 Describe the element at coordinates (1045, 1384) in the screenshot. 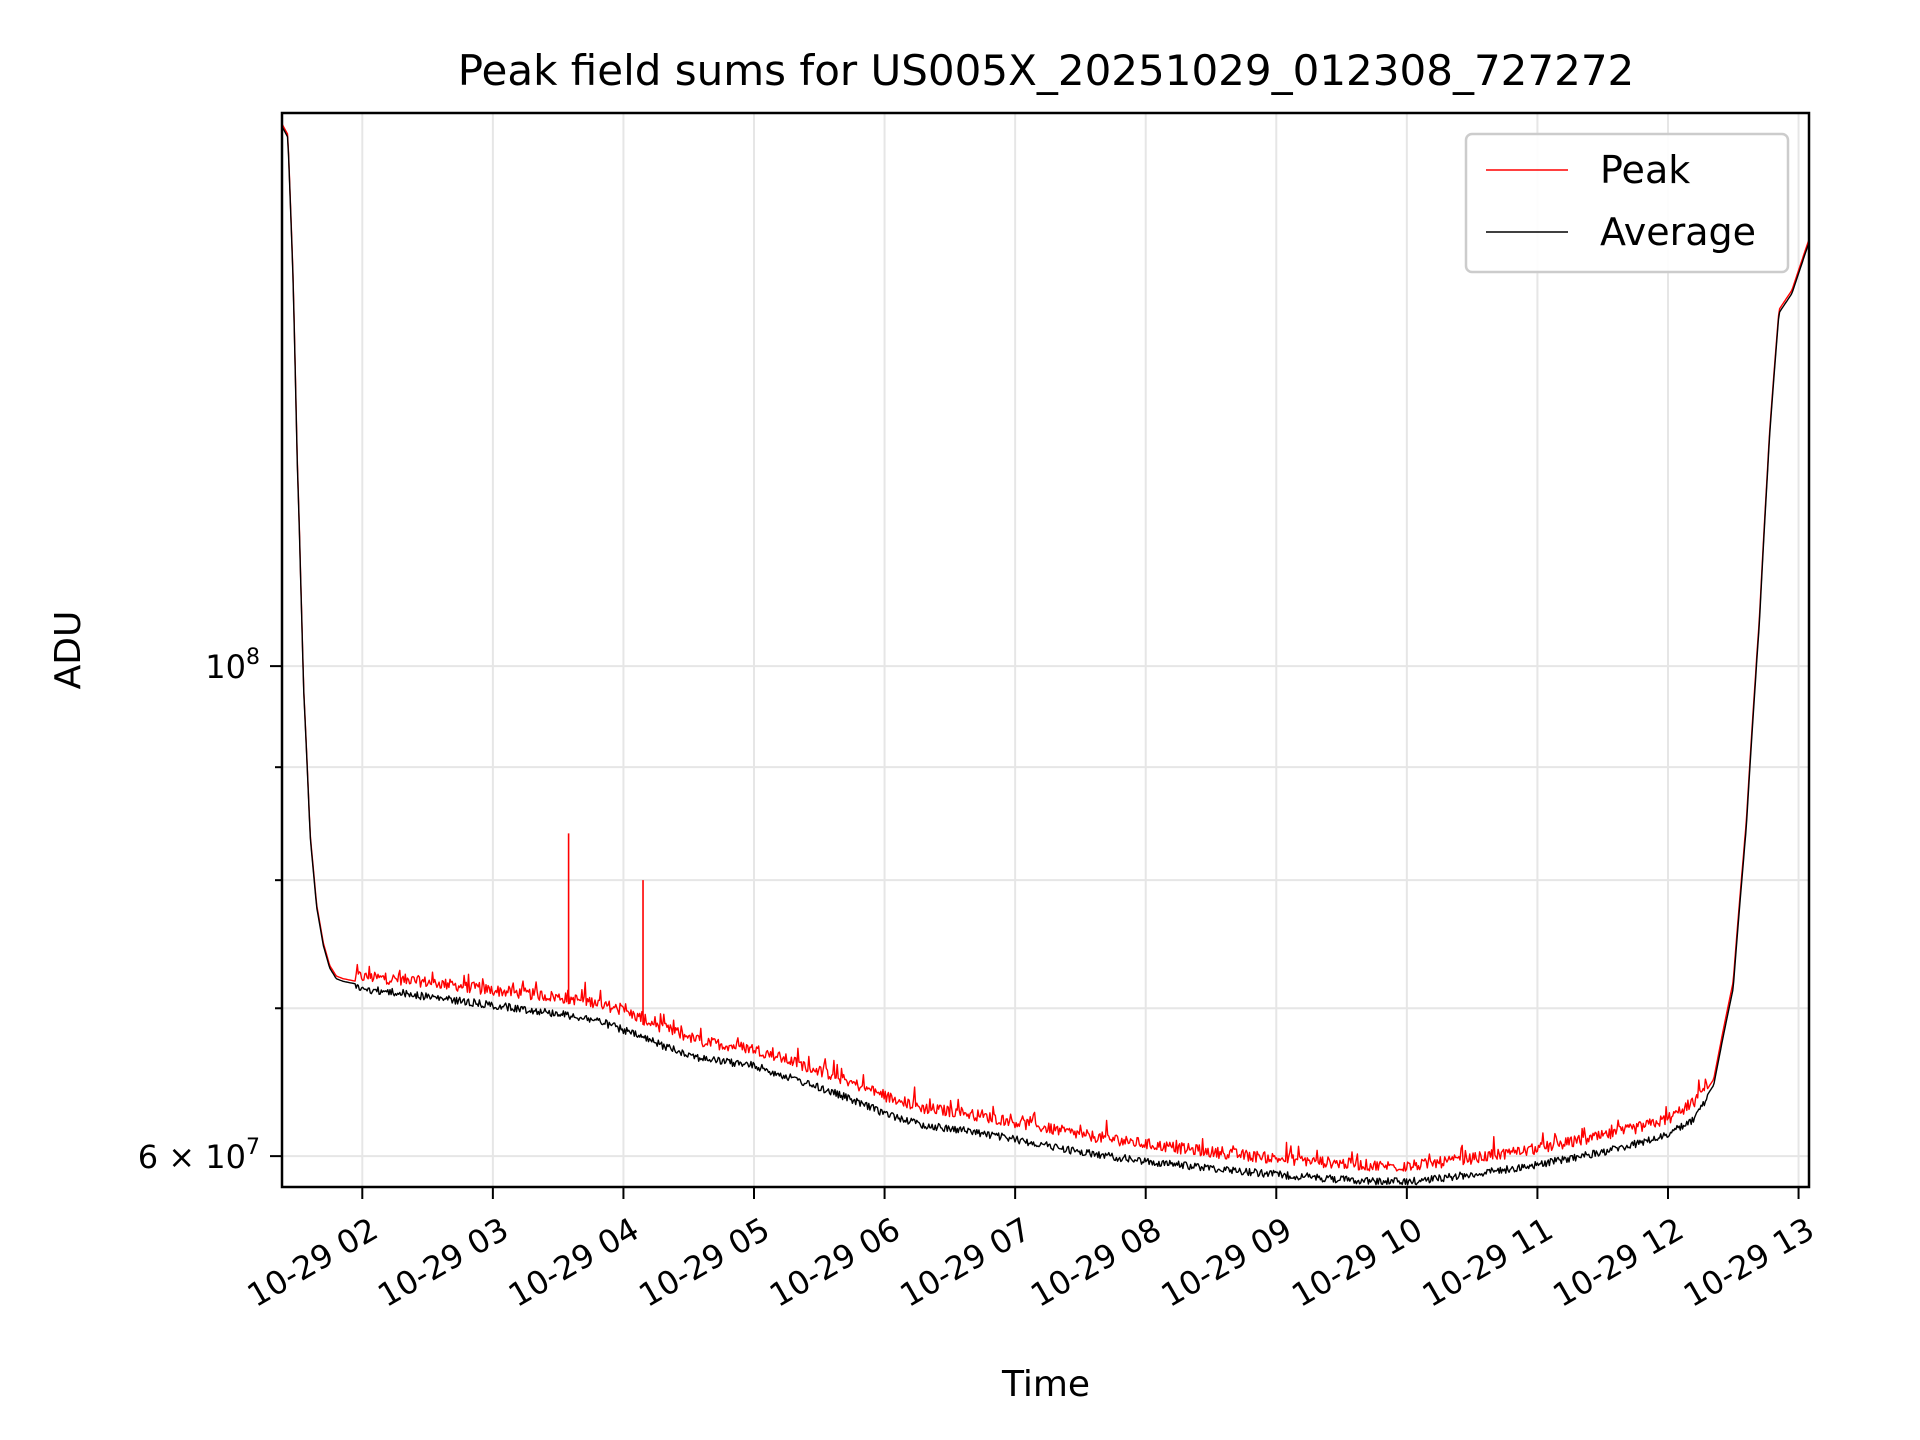

I see `x-axis-label: Time` at that location.